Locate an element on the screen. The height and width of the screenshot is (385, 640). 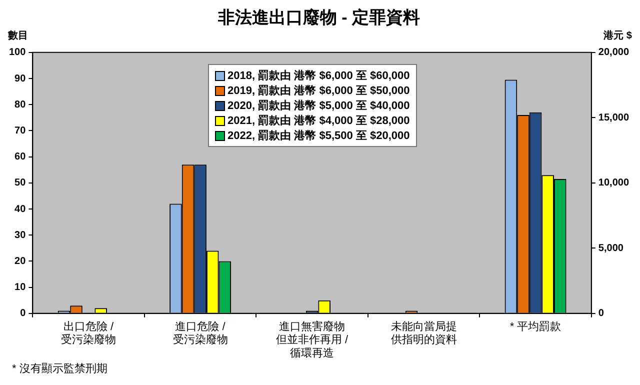
y2-tick-label: 5,000 is located at coordinates (611, 248).